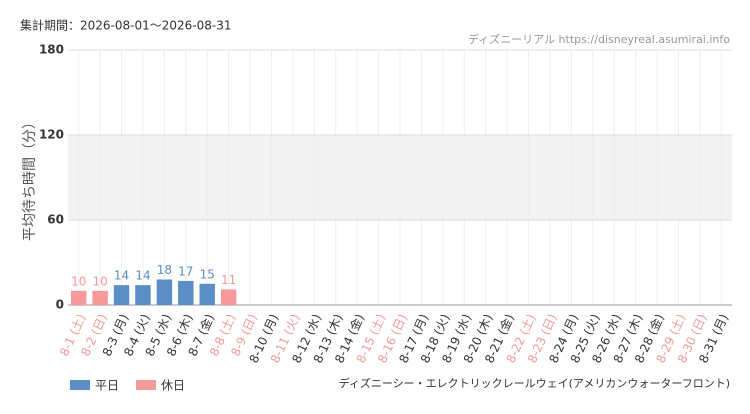 This screenshot has width=750, height=414. What do you see at coordinates (30, 178) in the screenshot?
I see `y-axis-label: 平均待ち時間（分）` at bounding box center [30, 178].